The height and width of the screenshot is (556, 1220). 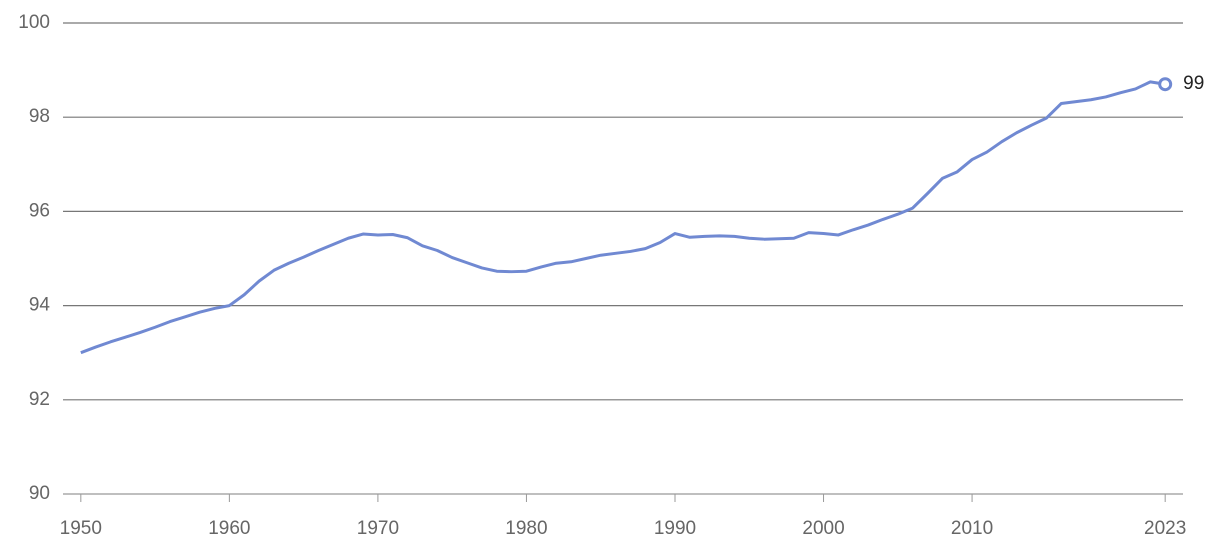 I want to click on y-tick-label: 92, so click(x=39, y=399).